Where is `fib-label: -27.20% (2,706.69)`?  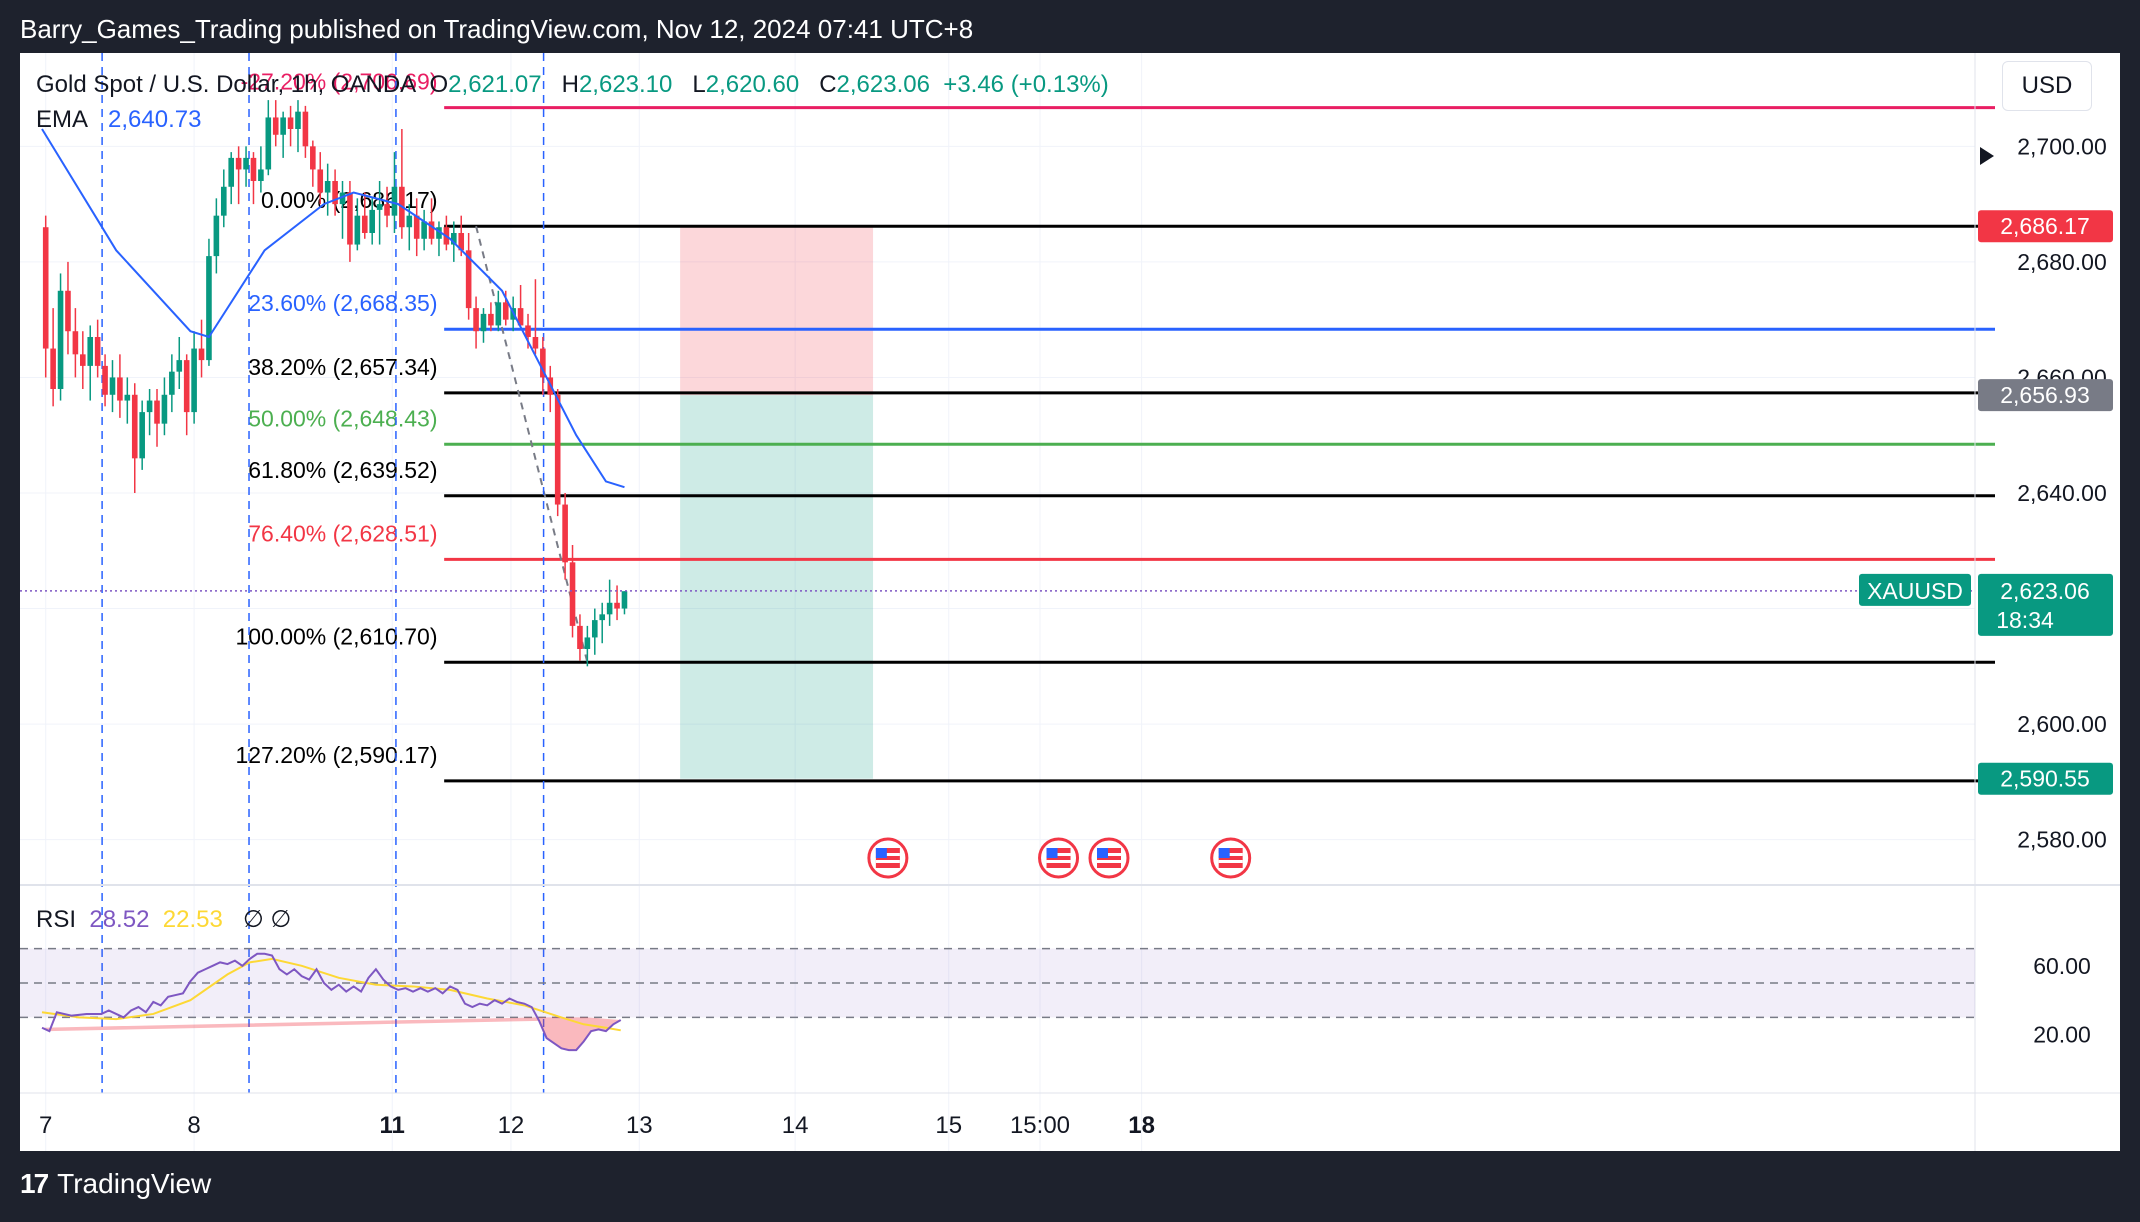
fib-label: -27.20% (2,706.69) is located at coordinates (339, 82).